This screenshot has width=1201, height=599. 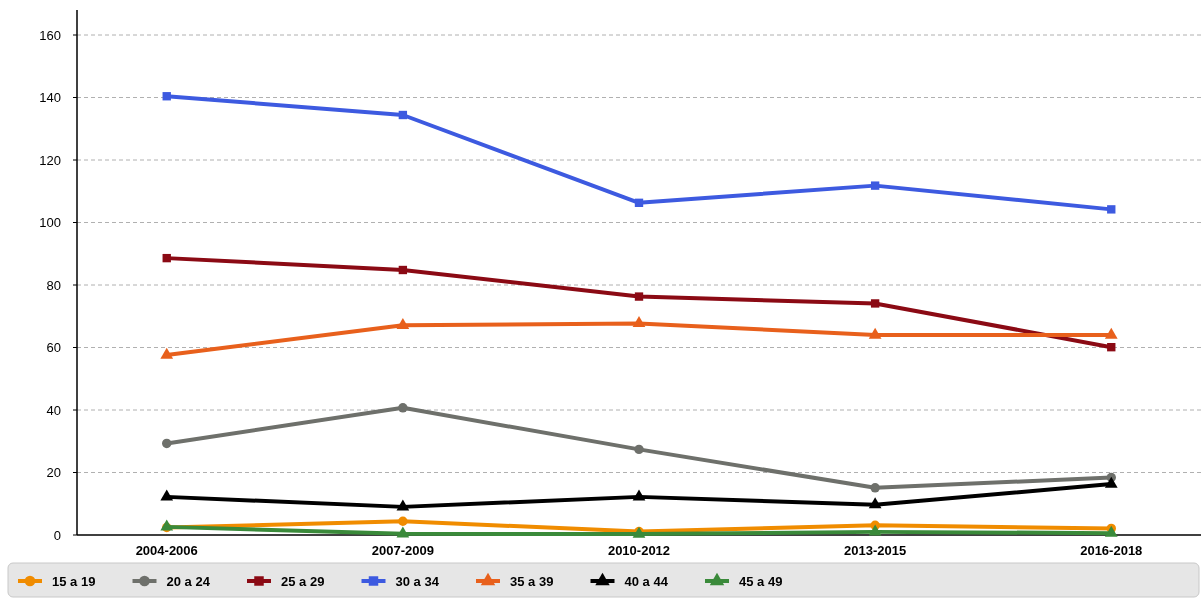 I want to click on y-tick-label: 20, so click(x=53, y=473).